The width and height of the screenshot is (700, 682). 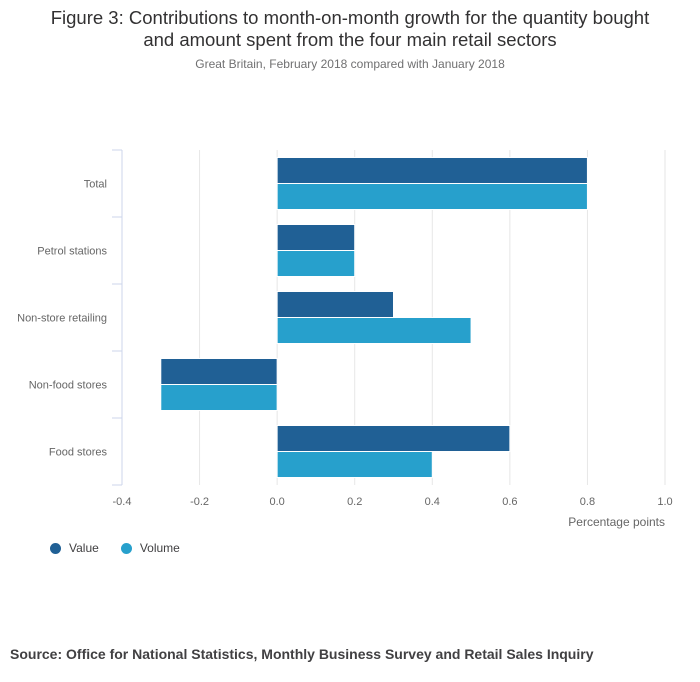 I want to click on legend-item-volume: Volume, so click(x=150, y=548).